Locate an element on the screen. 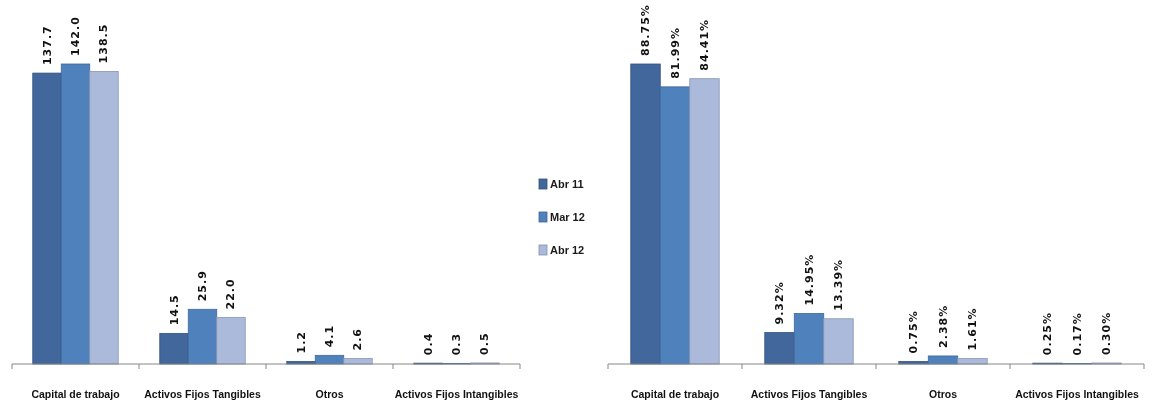  legend-label: Abr 12 is located at coordinates (567, 250).